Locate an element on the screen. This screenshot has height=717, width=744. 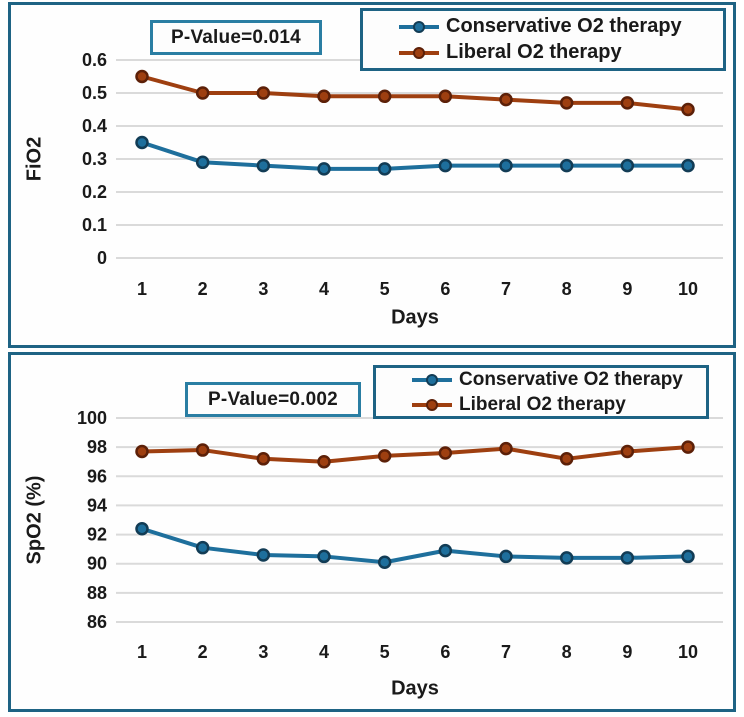
svg-text: 0 is located at coordinates (102, 258).